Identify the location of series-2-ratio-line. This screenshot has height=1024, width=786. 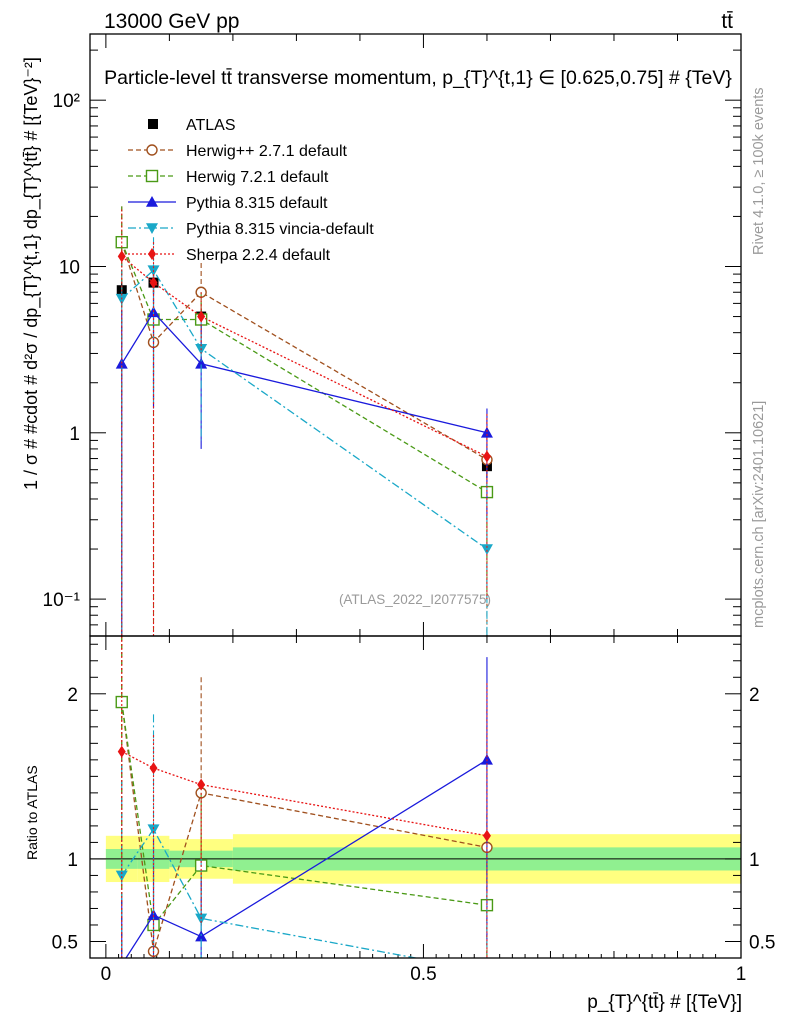
(306, 858).